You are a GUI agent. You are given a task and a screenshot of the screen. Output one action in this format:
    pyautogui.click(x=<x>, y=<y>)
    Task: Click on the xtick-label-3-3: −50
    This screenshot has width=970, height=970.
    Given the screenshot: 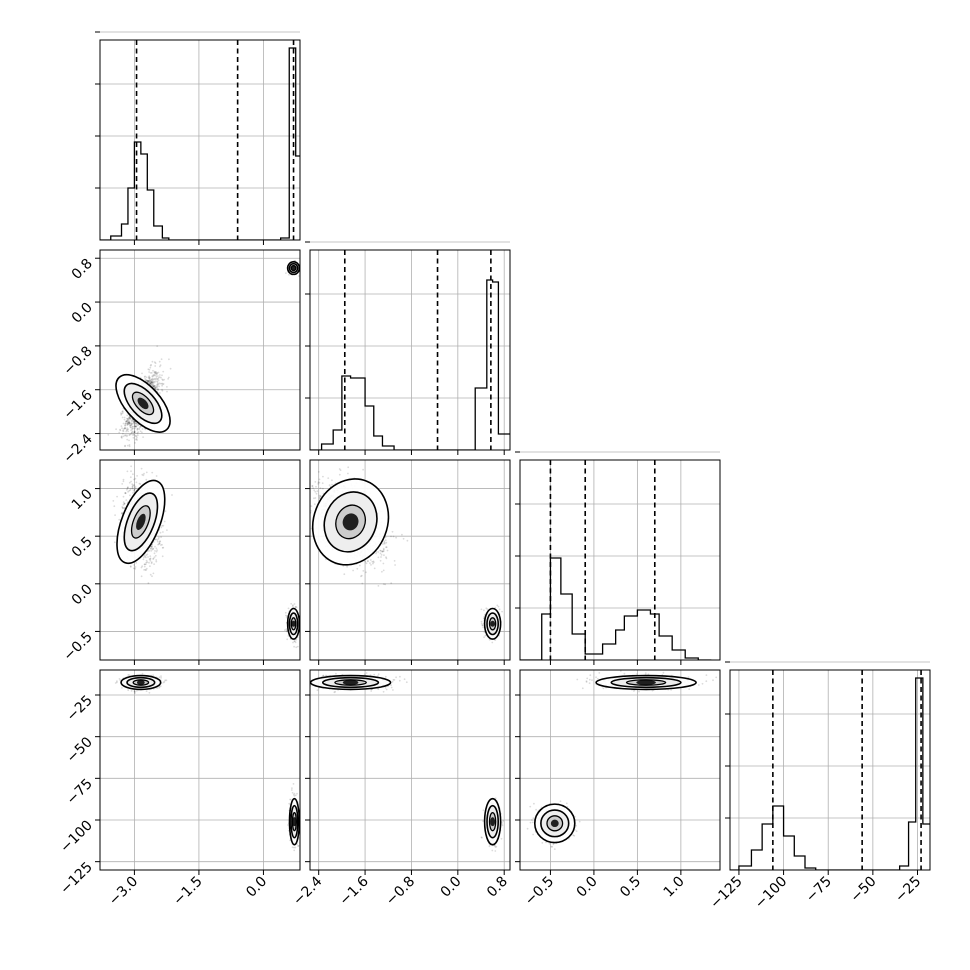 What is the action you would take?
    pyautogui.click(x=863, y=890)
    